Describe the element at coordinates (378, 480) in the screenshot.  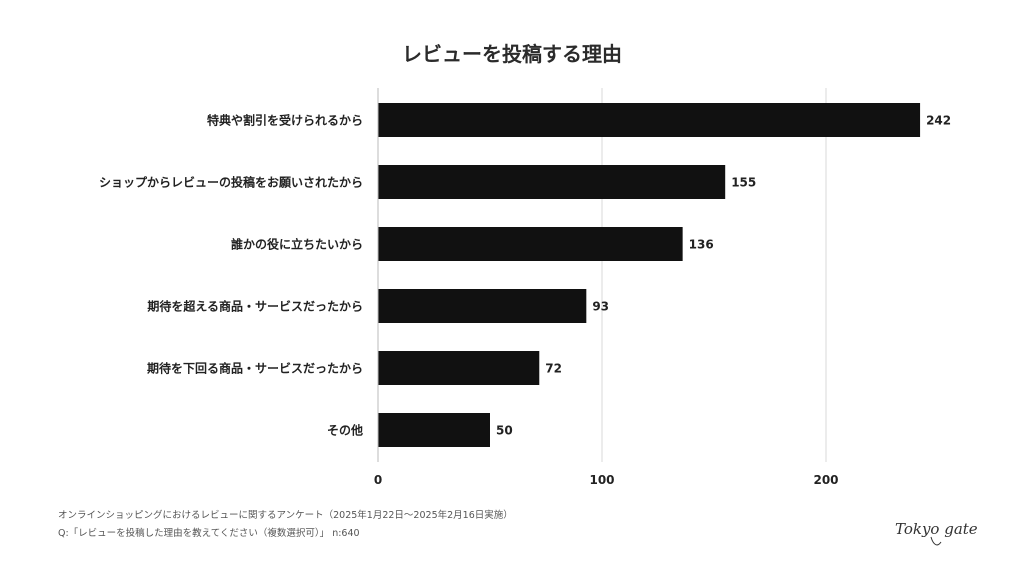
I see `x-tick-label-0: 0` at that location.